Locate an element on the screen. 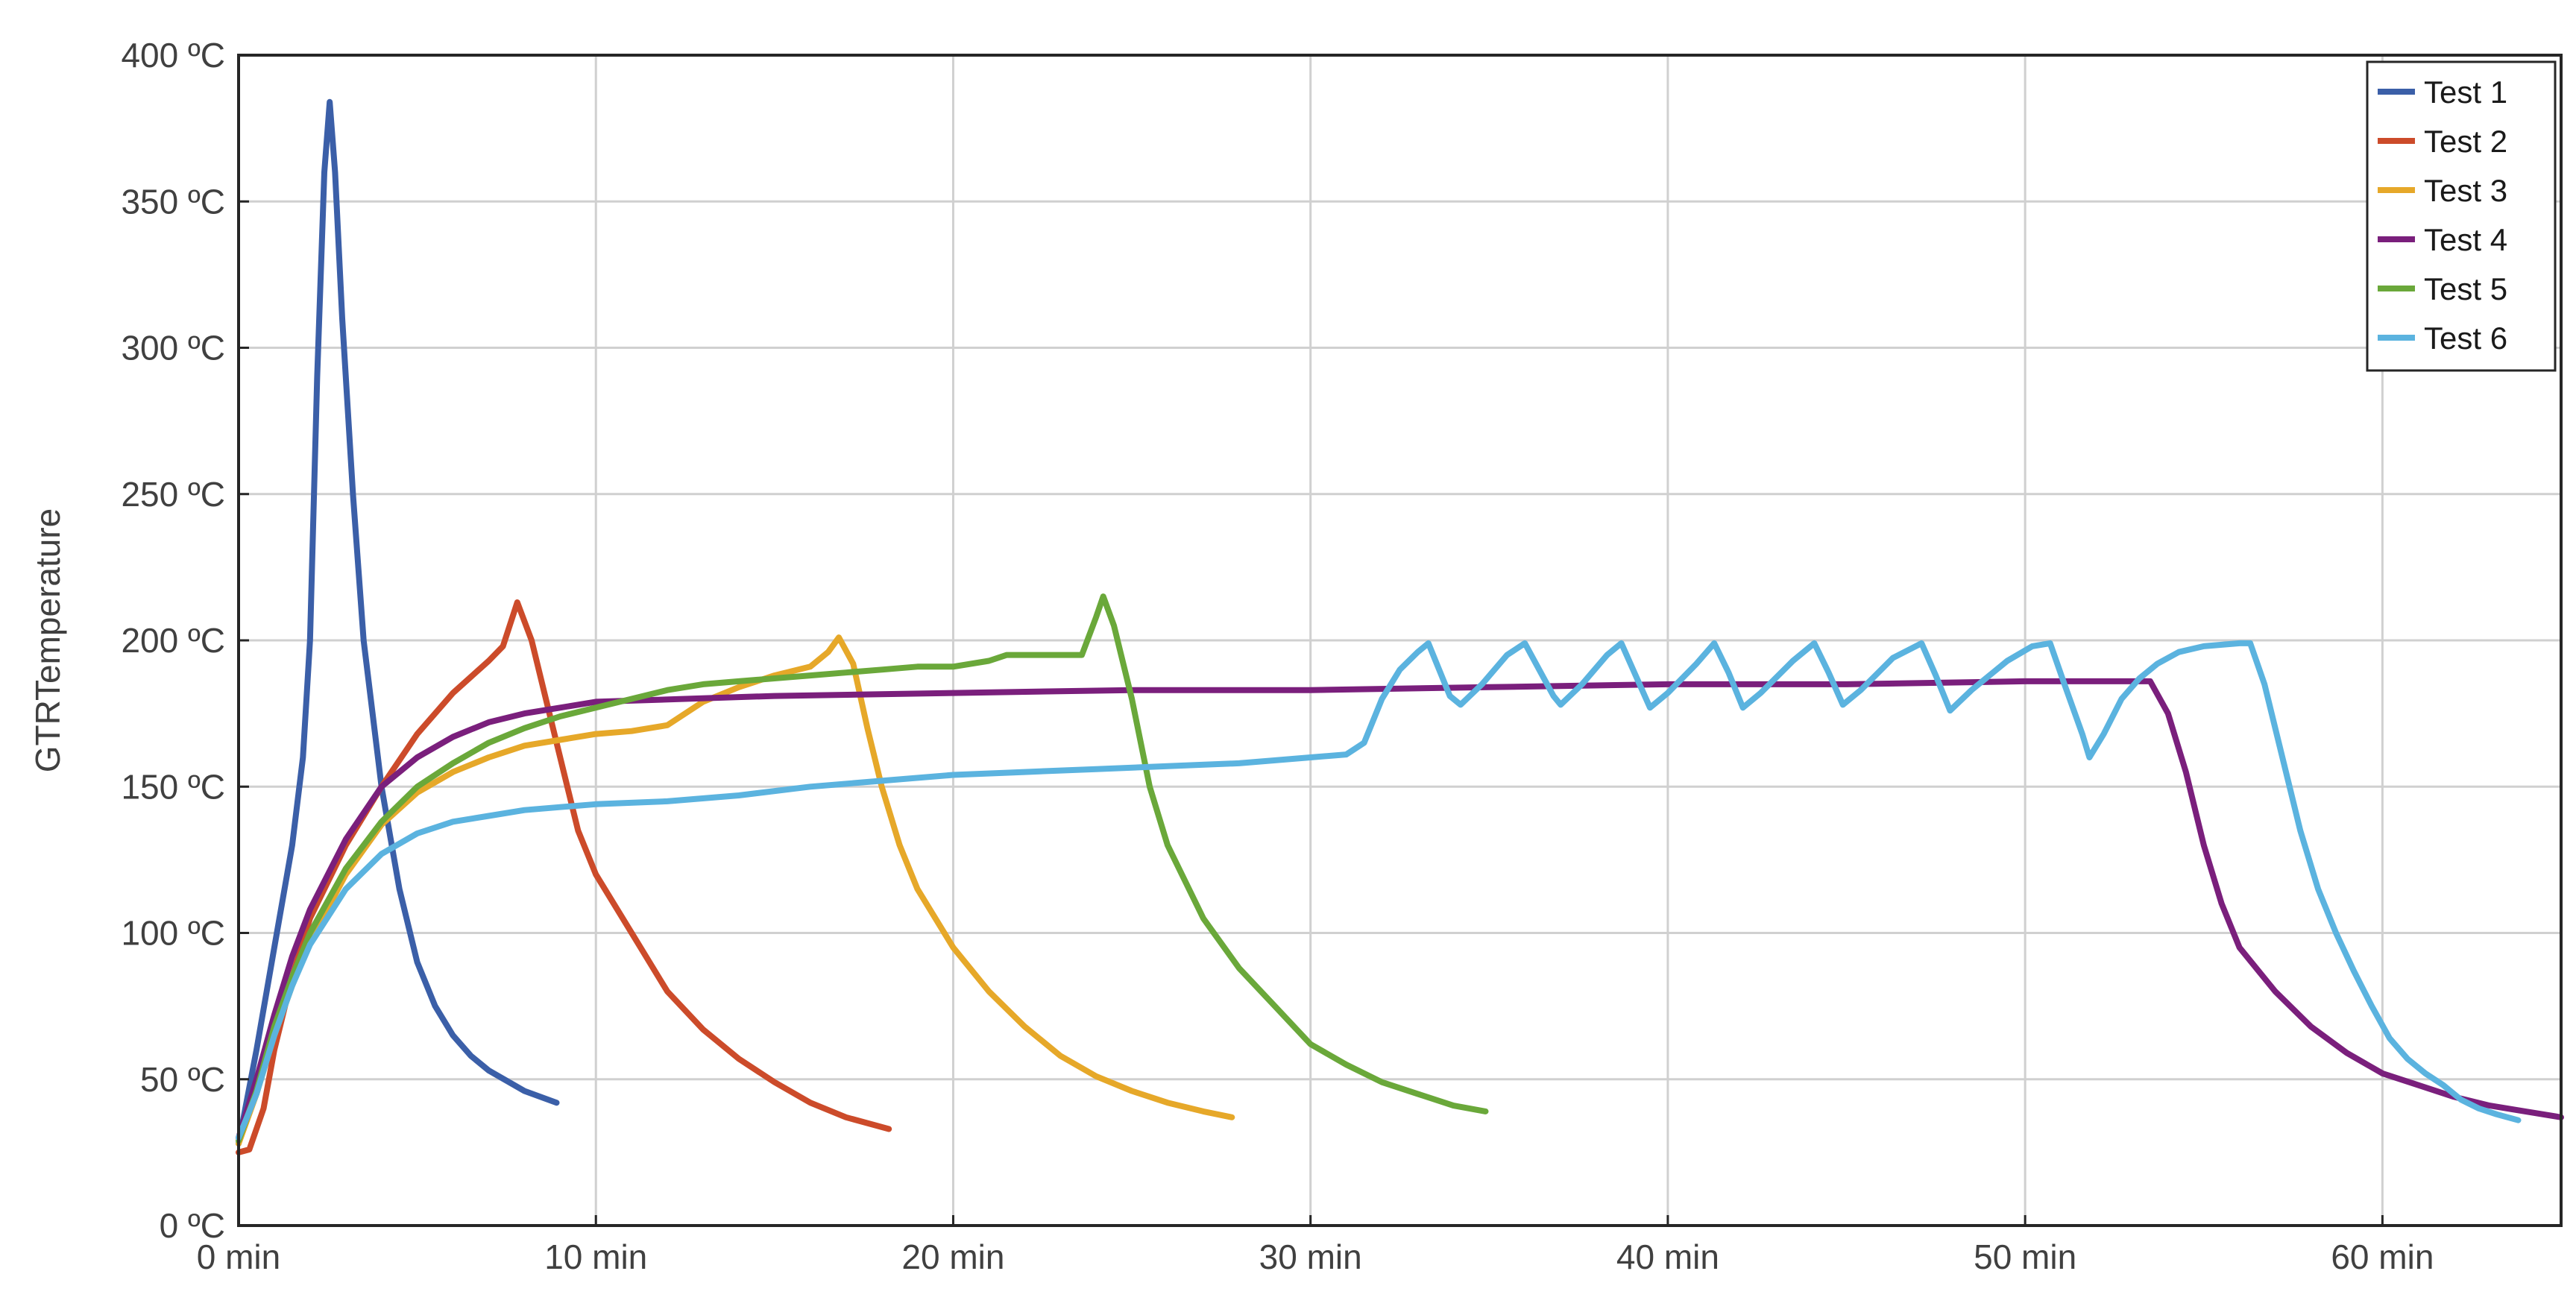 The width and height of the screenshot is (2576, 1315). legend-label: Test 2 is located at coordinates (2465, 142).